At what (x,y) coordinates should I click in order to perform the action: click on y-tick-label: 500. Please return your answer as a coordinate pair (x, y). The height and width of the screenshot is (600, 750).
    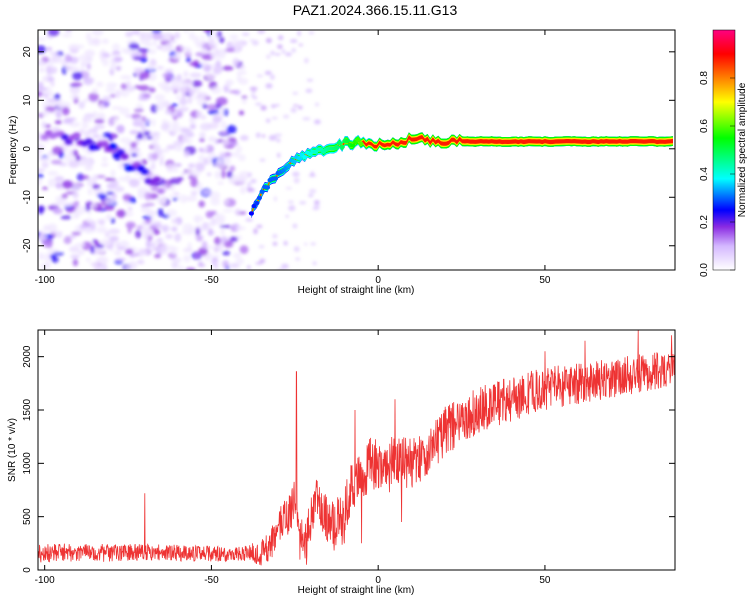
    Looking at the image, I should click on (27, 516).